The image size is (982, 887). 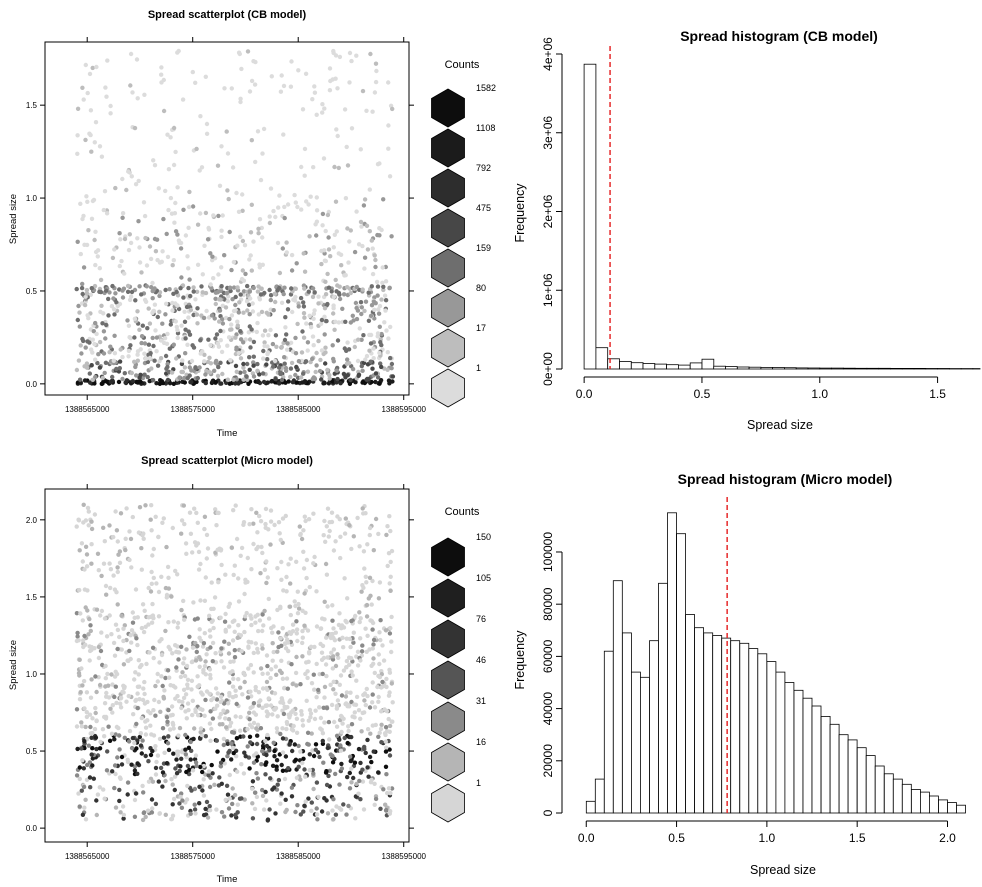 I want to click on y-tick-label: 2.0, so click(x=32, y=520).